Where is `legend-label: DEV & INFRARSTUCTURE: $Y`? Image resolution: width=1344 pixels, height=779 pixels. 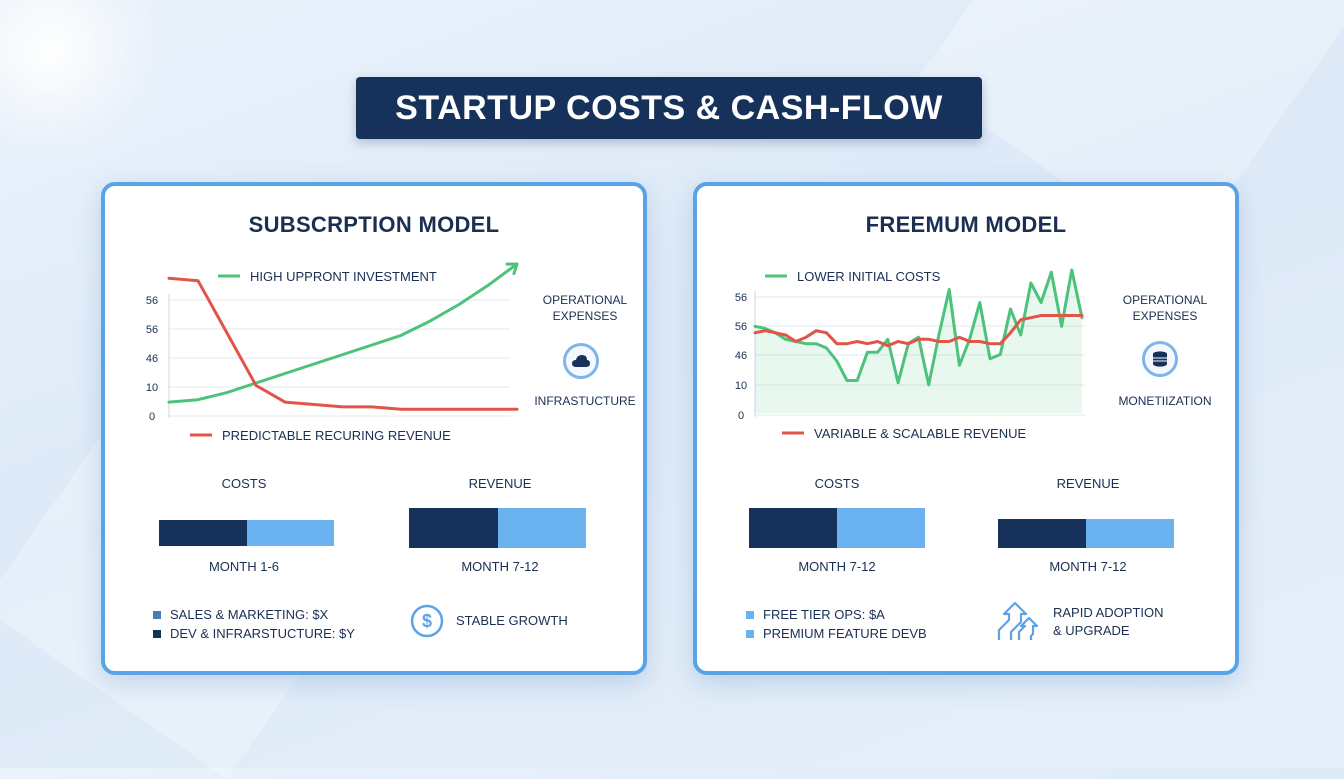
legend-label: DEV & INFRARSTUCTURE: $Y is located at coordinates (262, 633).